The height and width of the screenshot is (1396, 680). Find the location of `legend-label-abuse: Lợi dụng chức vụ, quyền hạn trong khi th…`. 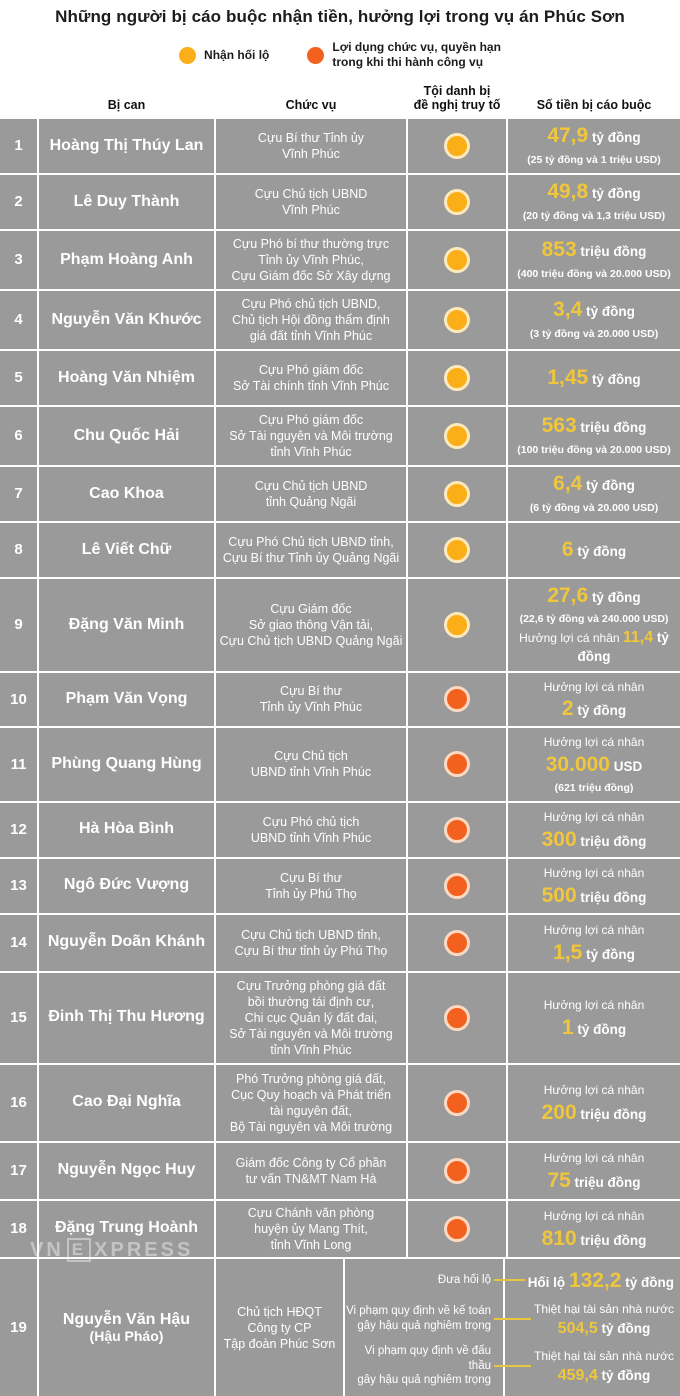

legend-label-abuse: Lợi dụng chức vụ, quyền hạn trong khi th… is located at coordinates (416, 54).